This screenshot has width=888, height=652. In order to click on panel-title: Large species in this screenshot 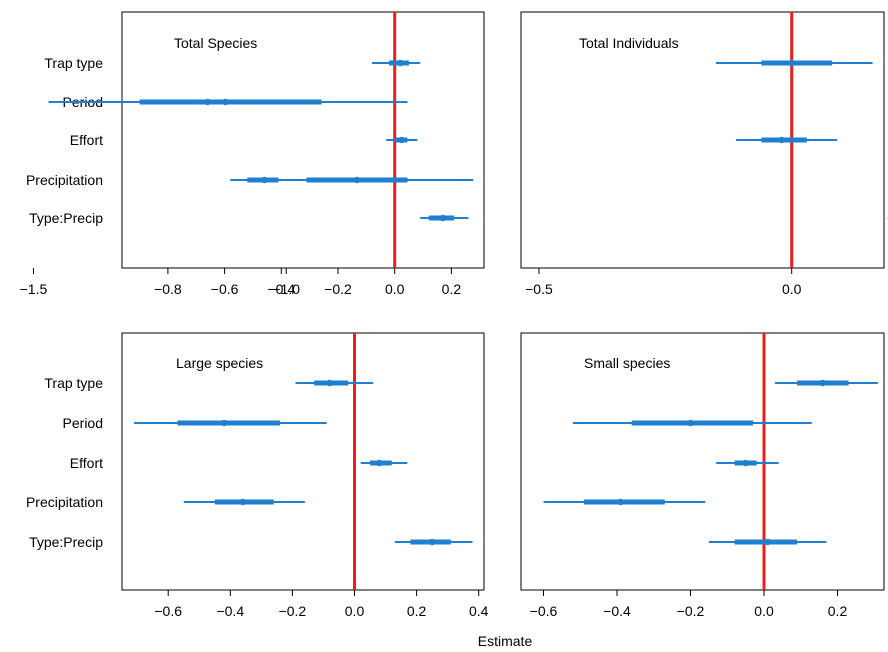, I will do `click(219, 363)`.